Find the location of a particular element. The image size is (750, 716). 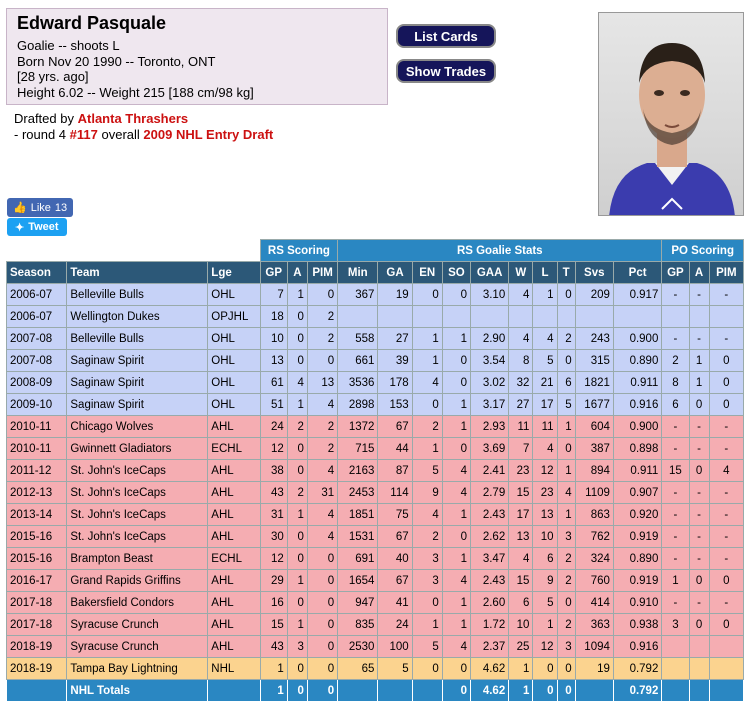

column-header: T is located at coordinates (566, 272).